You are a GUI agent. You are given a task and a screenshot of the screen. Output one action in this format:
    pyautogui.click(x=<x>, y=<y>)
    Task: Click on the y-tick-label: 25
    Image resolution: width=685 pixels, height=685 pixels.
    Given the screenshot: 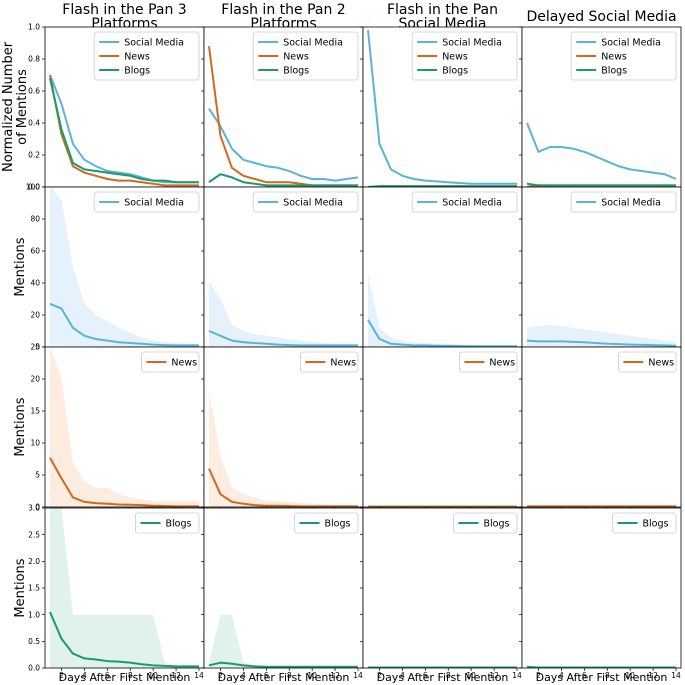 What is the action you would take?
    pyautogui.click(x=35, y=347)
    